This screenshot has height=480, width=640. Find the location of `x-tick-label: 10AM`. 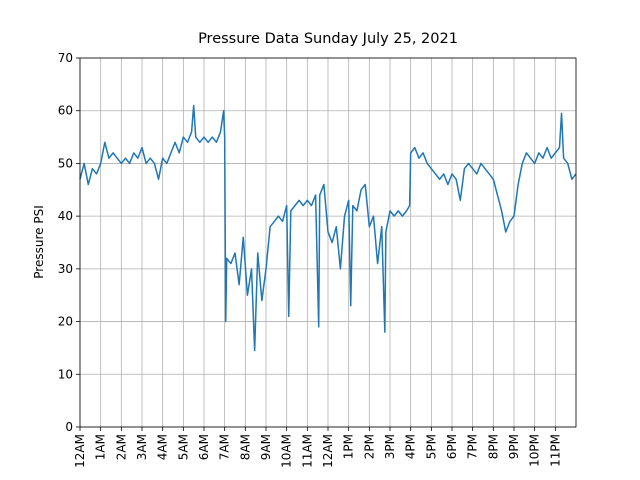

x-tick-label: 10AM is located at coordinates (287, 451).